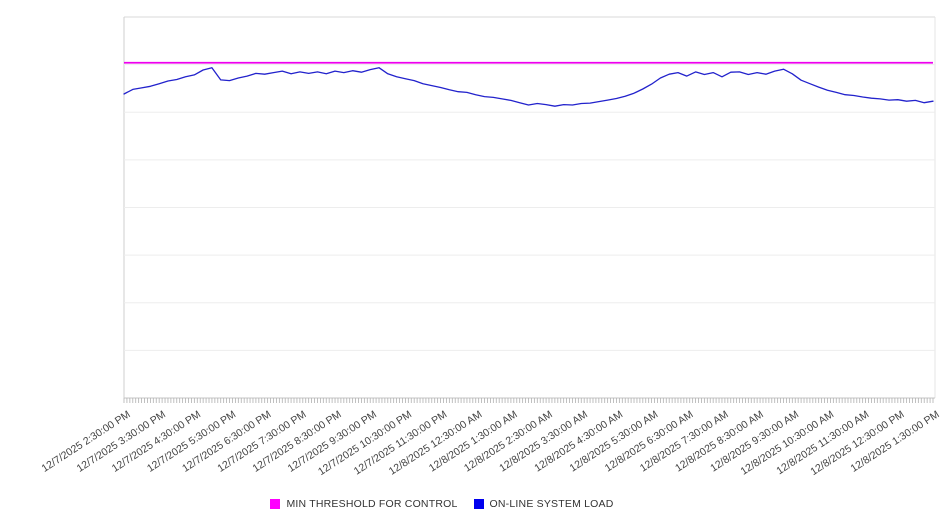 The width and height of the screenshot is (946, 526). I want to click on legend-swatch-system-load-icon, so click(478, 504).